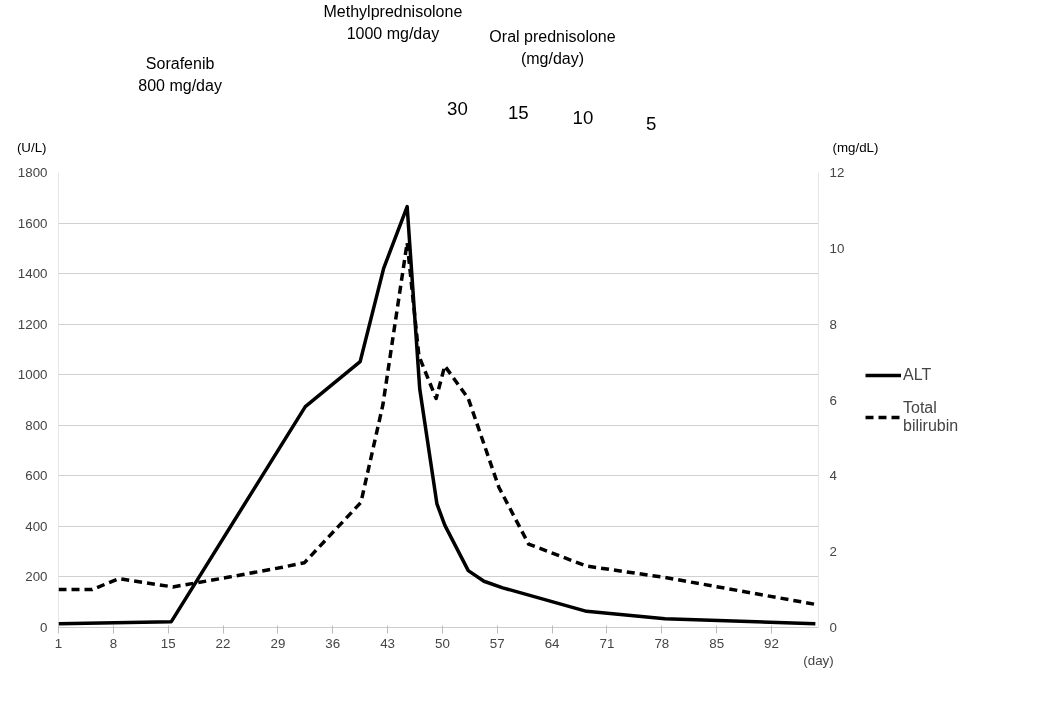  Describe the element at coordinates (837, 172) in the screenshot. I see `y2-tick-label: 12` at that location.